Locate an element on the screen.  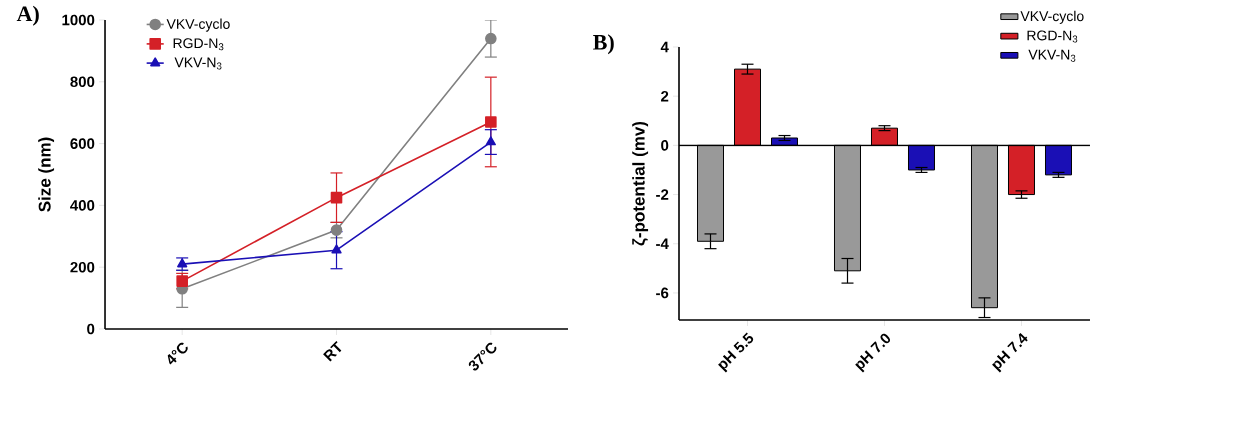
x-tick-label: pH 7.0 is located at coordinates (873, 353).